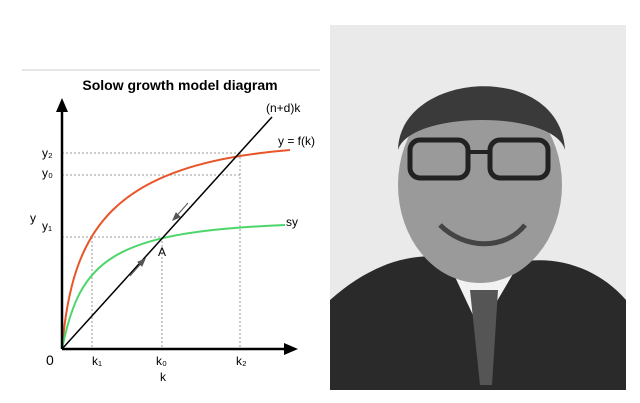 The image size is (640, 403). I want to click on savings-curve, so click(173, 287).